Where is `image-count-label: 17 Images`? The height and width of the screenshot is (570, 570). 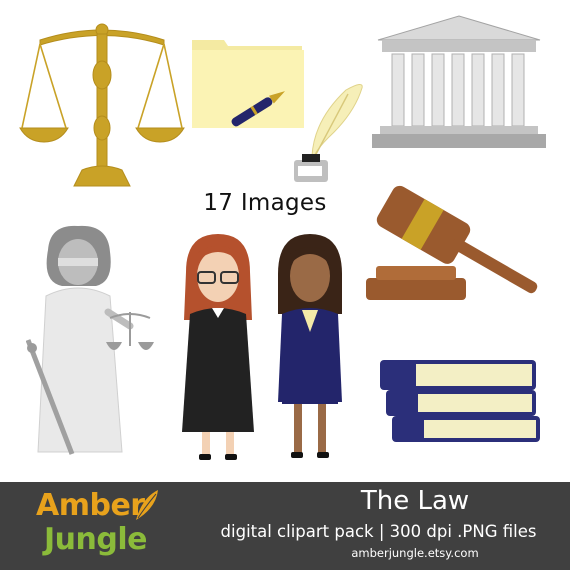 image-count-label: 17 Images is located at coordinates (265, 203).